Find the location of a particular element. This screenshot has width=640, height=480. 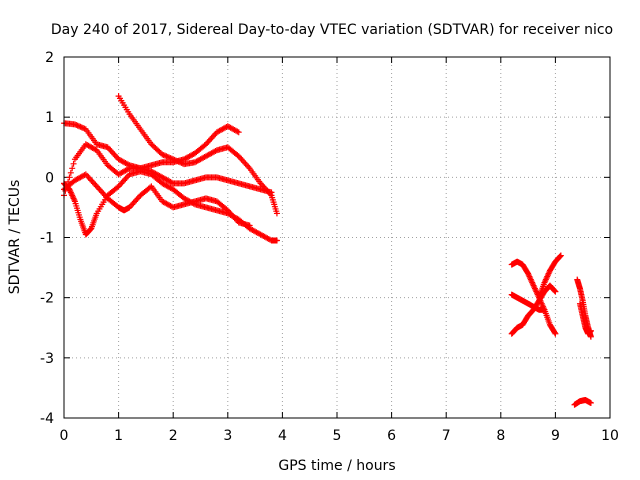

x-tick-label: 6 is located at coordinates (391, 436).